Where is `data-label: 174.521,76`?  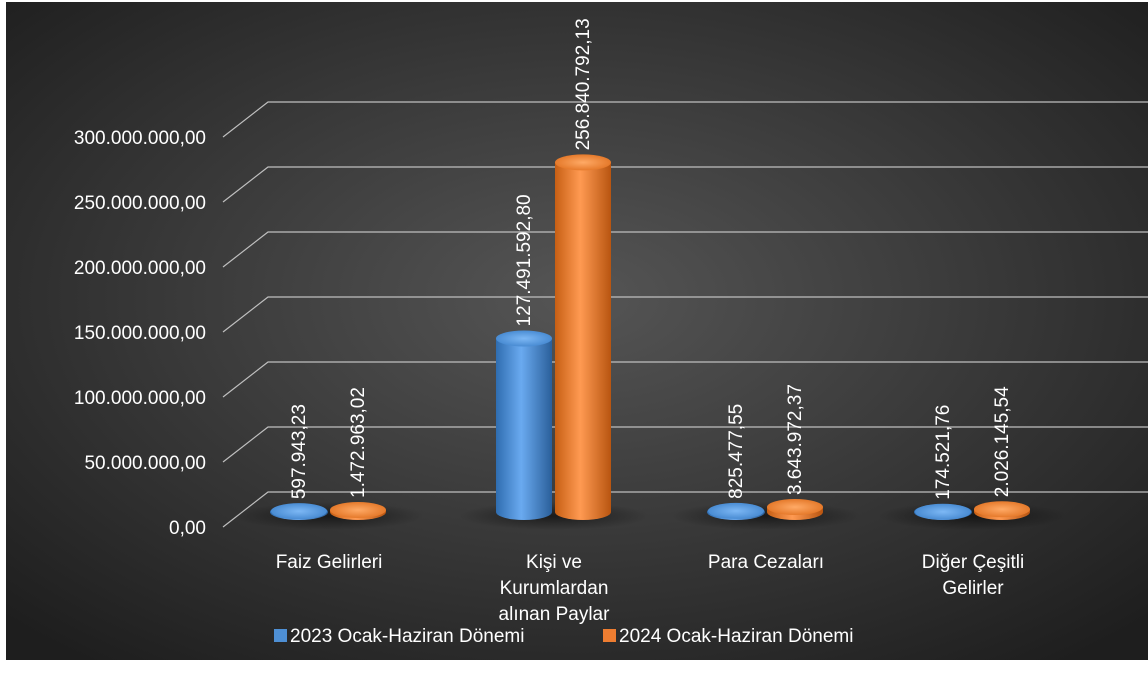 data-label: 174.521,76 is located at coordinates (943, 452).